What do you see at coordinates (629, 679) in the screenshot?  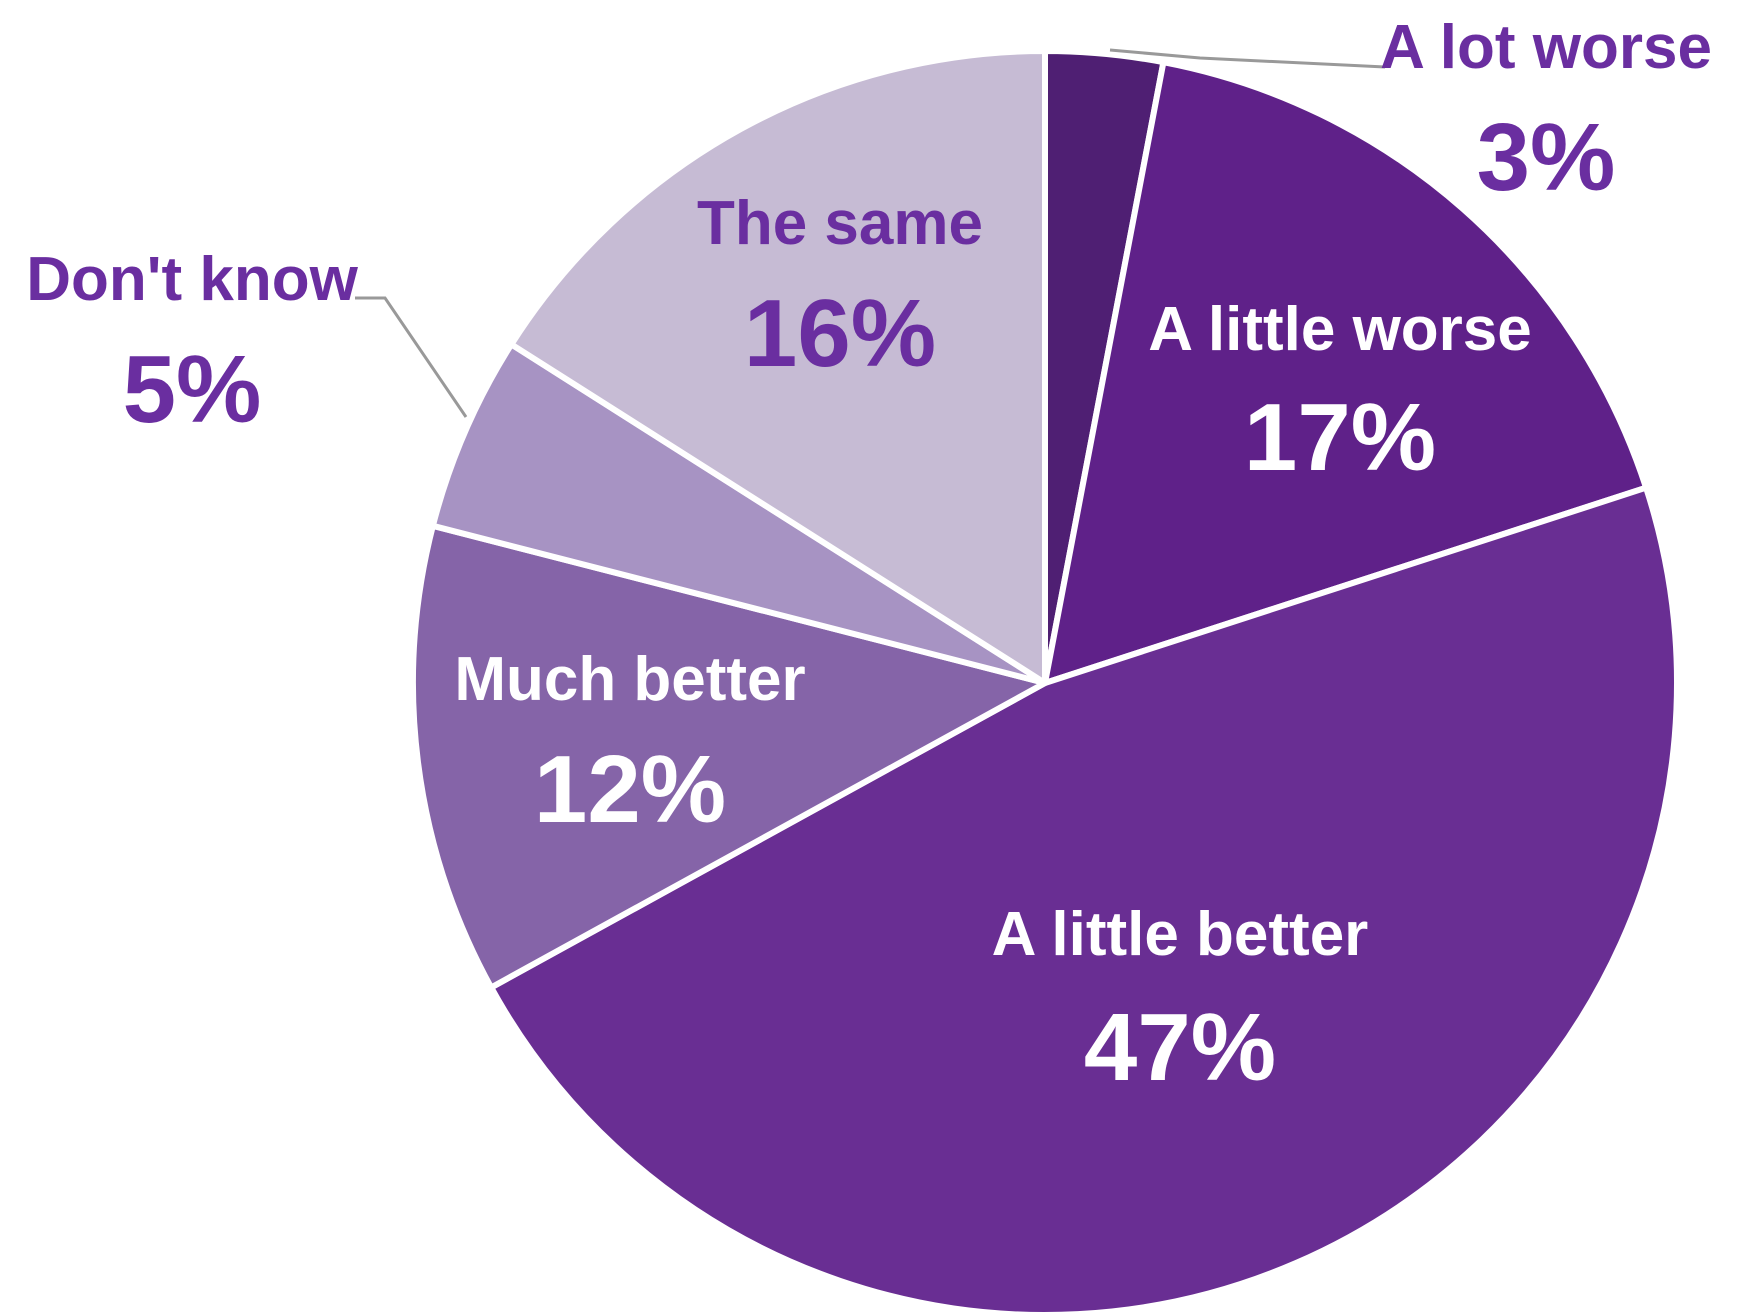 I see `slice-label: Much better` at bounding box center [629, 679].